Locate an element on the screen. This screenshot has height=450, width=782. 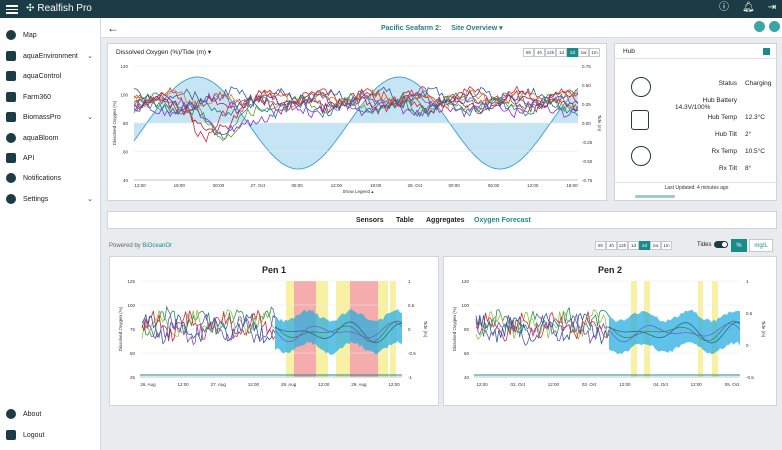
page-header: ← Pacific Seafarm 2: Site Overview ▾ is located at coordinates (441, 28).